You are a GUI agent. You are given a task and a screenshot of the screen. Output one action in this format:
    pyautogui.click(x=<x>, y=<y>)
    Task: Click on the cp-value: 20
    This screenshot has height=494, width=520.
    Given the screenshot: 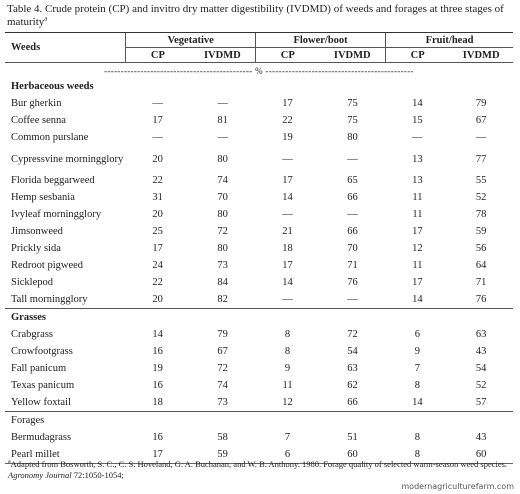 What is the action you would take?
    pyautogui.click(x=157, y=159)
    